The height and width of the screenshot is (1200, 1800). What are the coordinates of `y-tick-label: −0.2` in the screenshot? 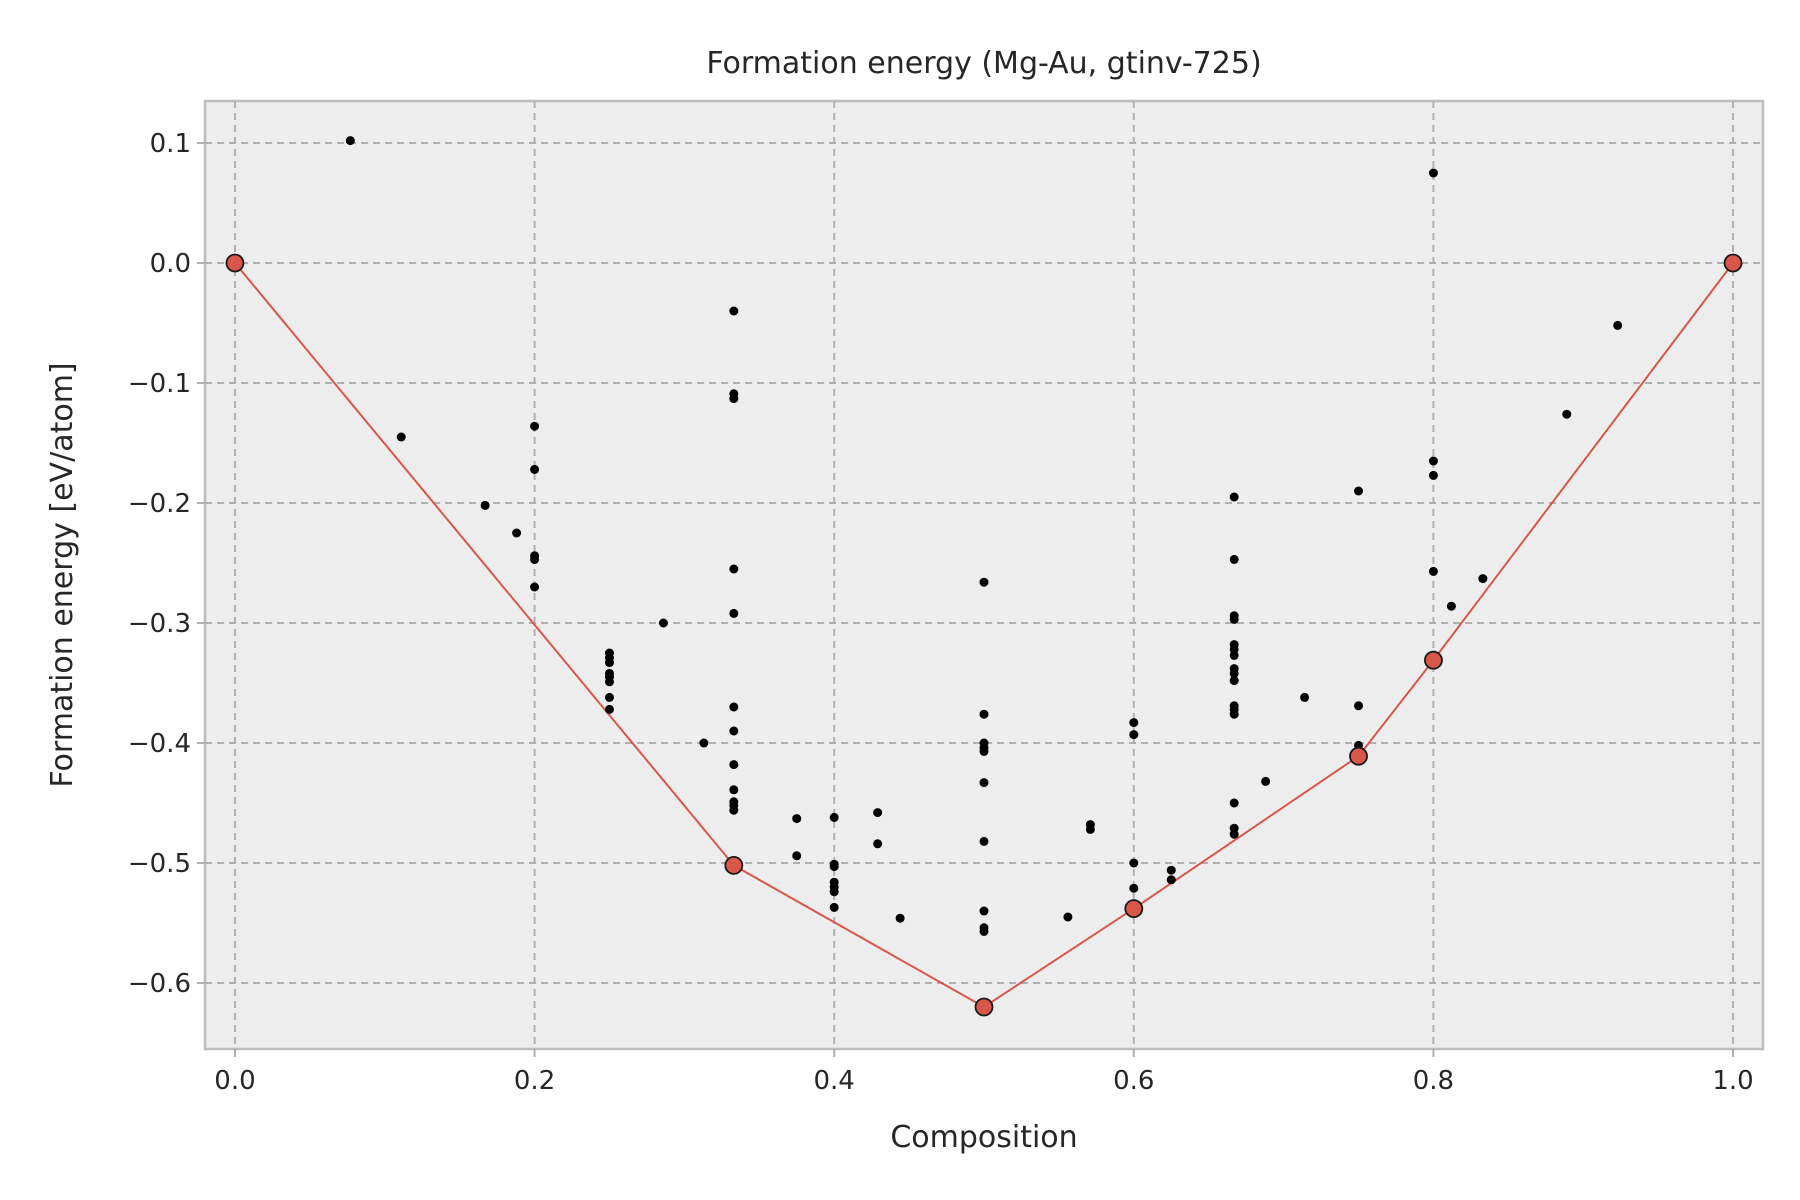 It's located at (159, 504).